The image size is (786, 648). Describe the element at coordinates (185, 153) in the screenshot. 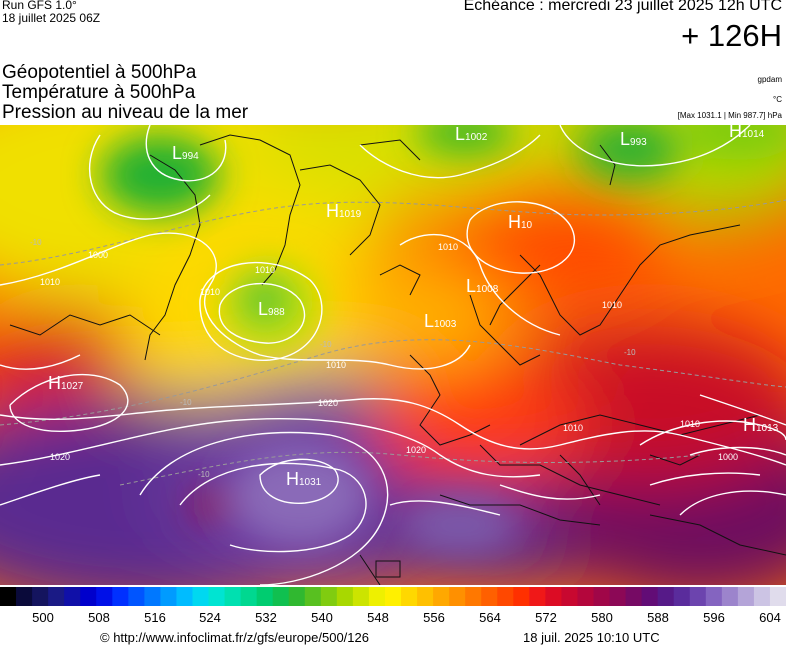

I see `pressure-center: L994` at that location.